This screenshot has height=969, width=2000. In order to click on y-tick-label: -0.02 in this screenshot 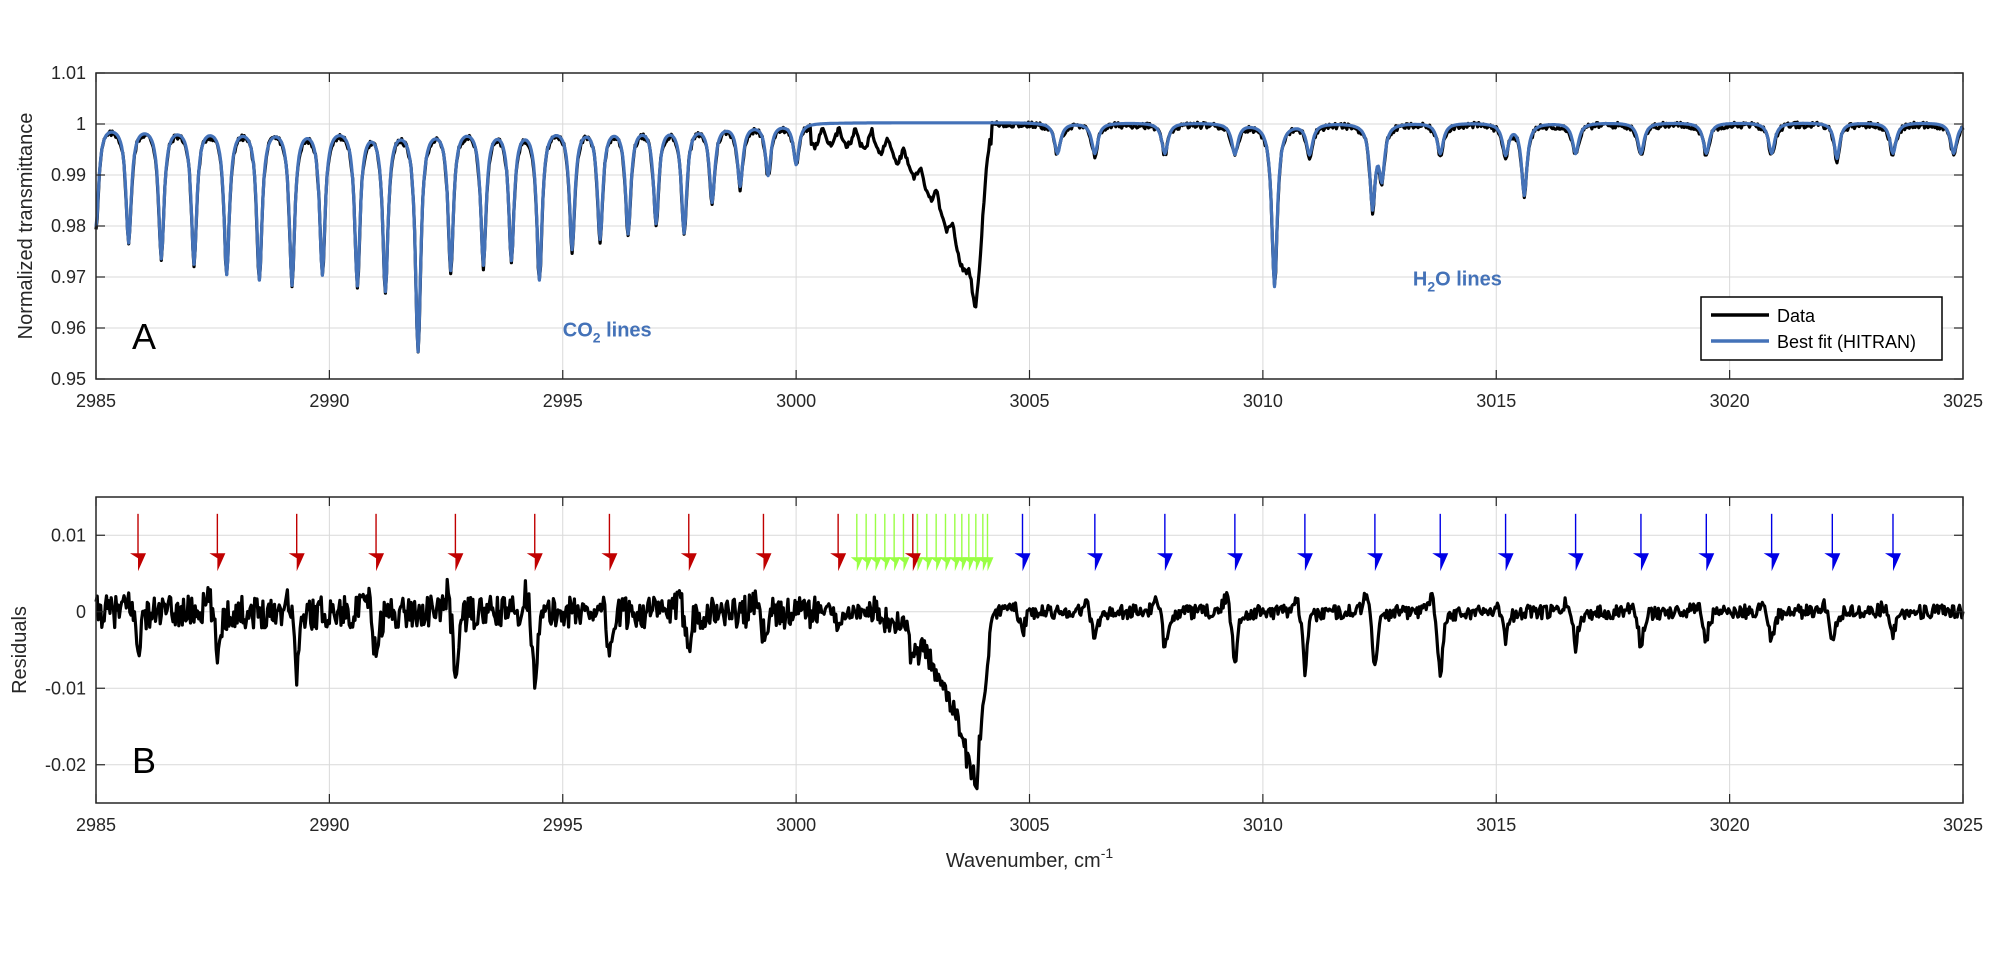, I will do `click(65, 765)`.